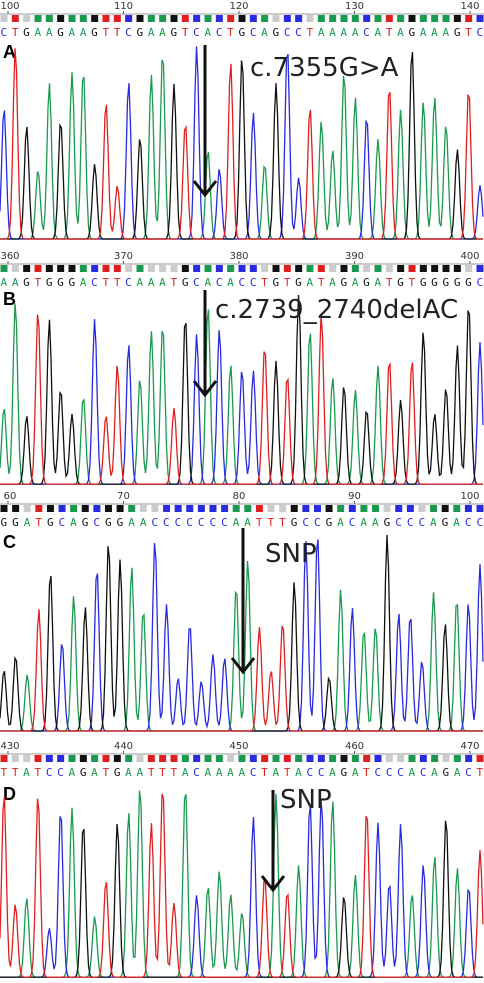 This screenshot has height=983, width=484. I want to click on annotation: SNP, so click(291, 554).